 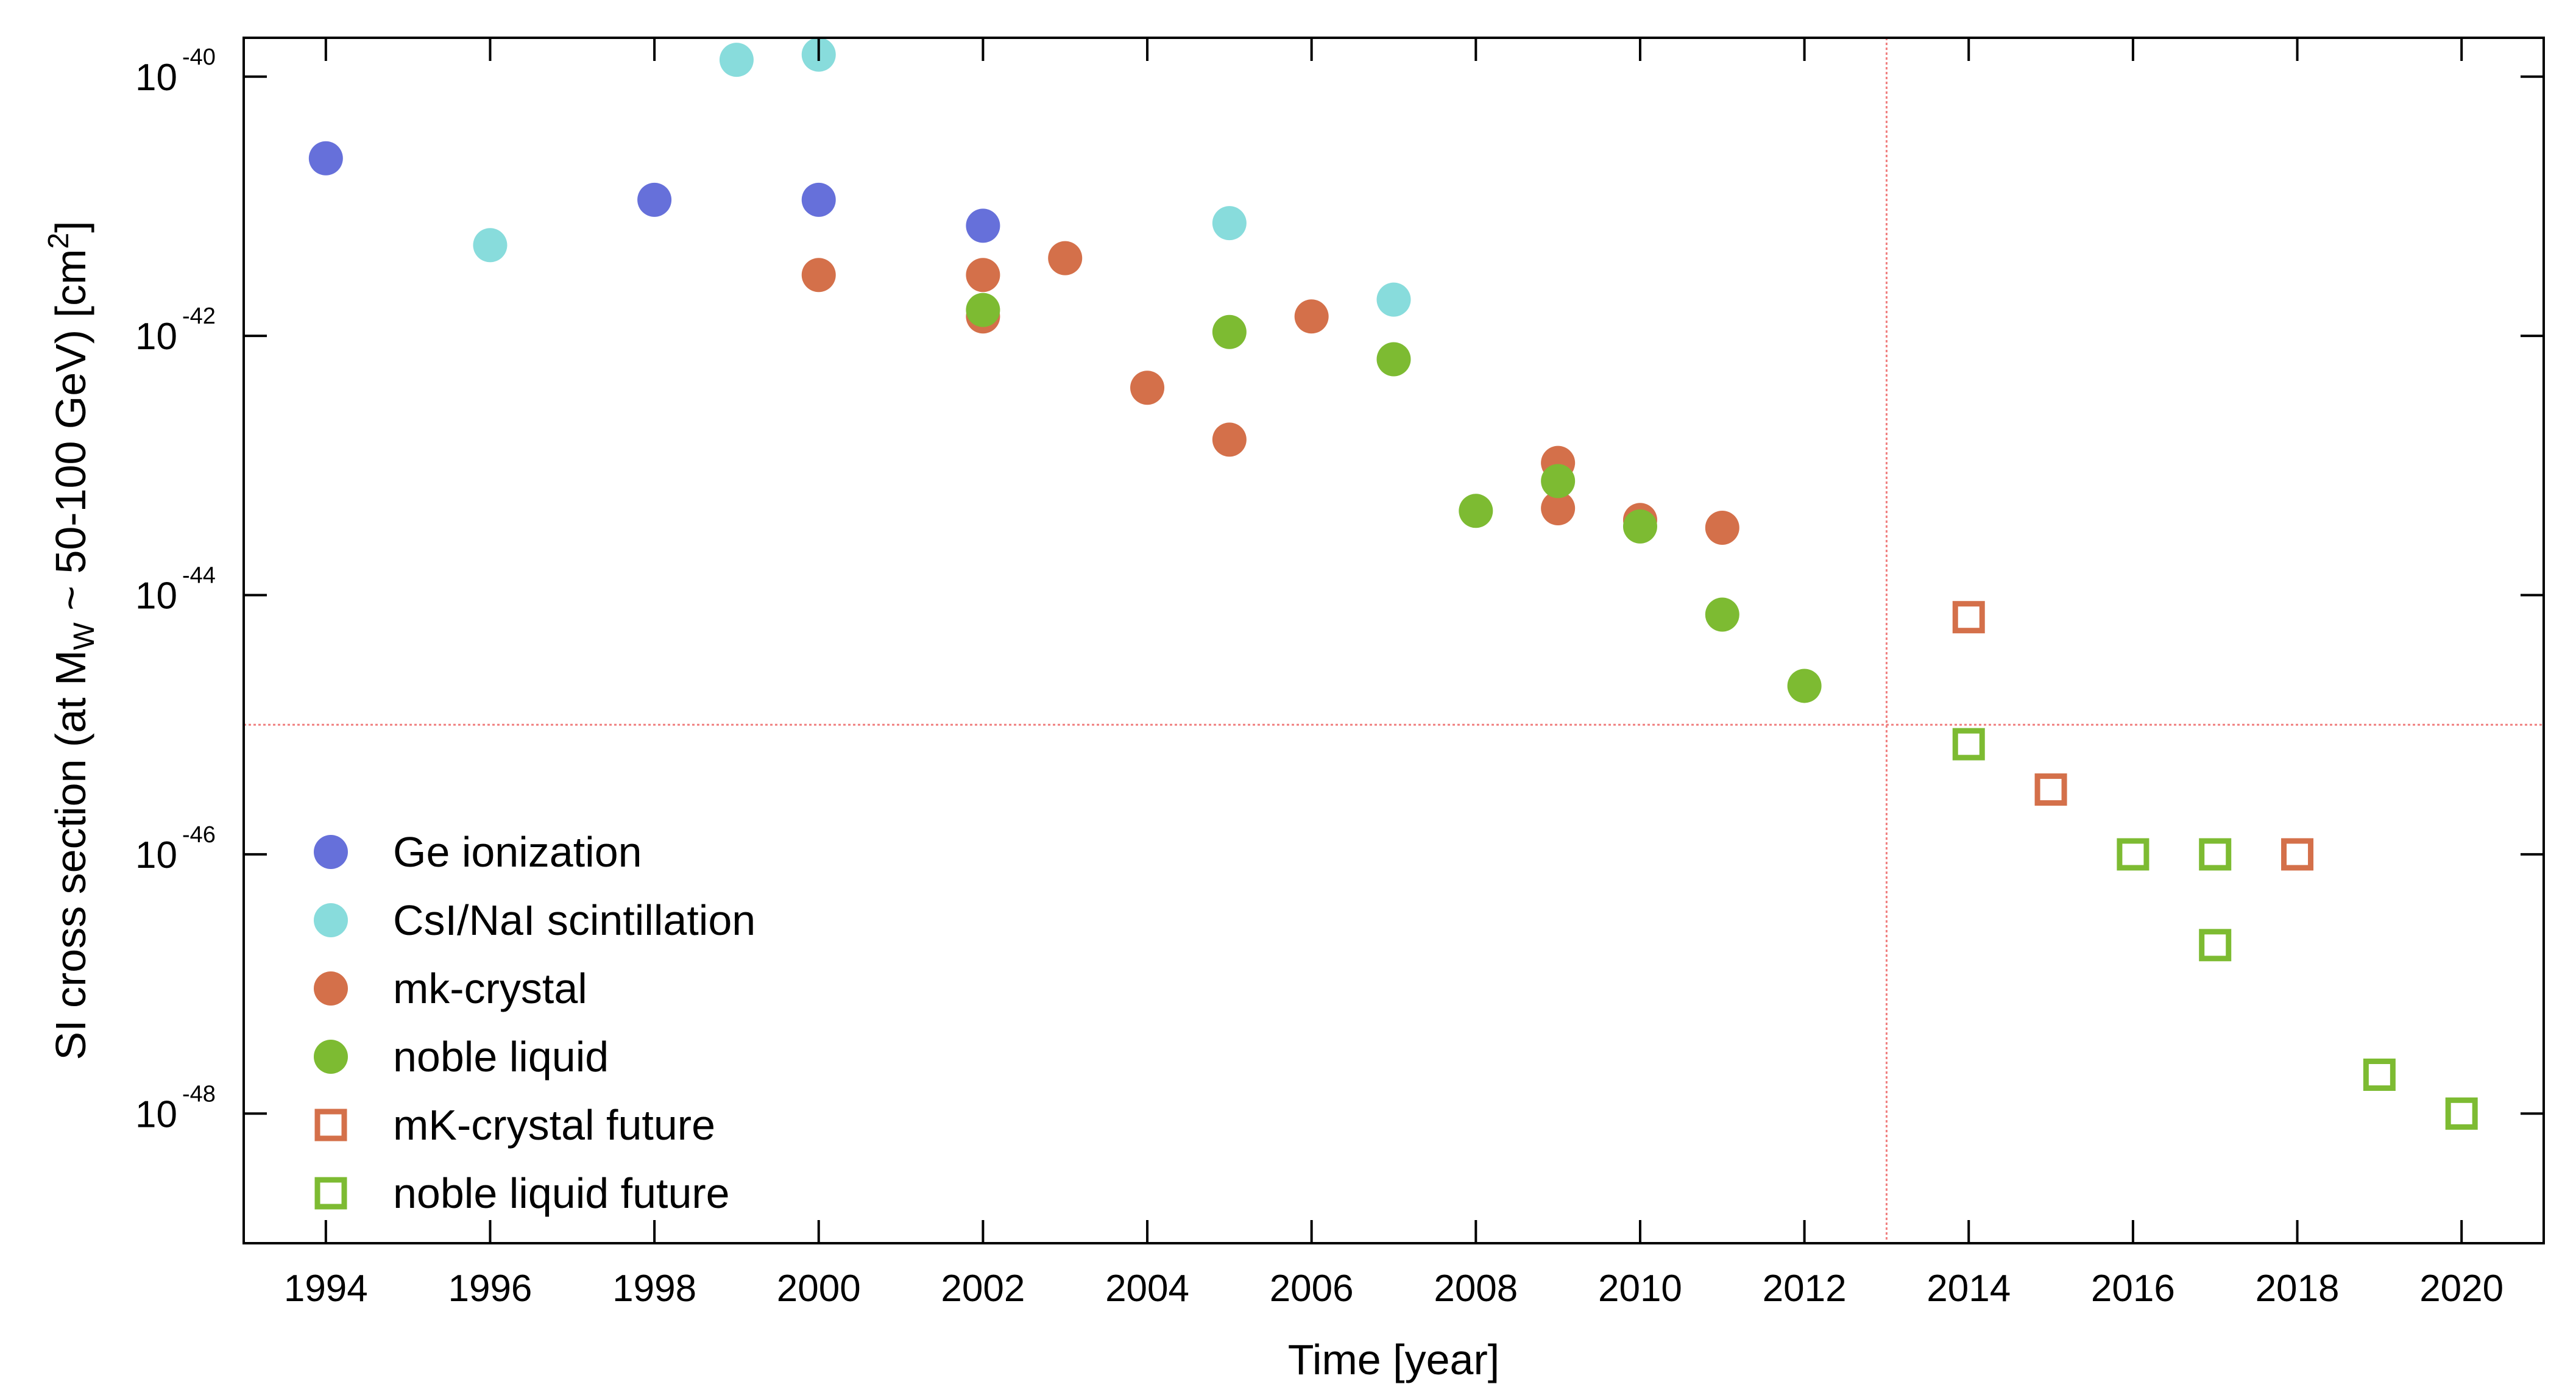 What do you see at coordinates (331, 988) in the screenshot?
I see `legend-marker-mk-crystal` at bounding box center [331, 988].